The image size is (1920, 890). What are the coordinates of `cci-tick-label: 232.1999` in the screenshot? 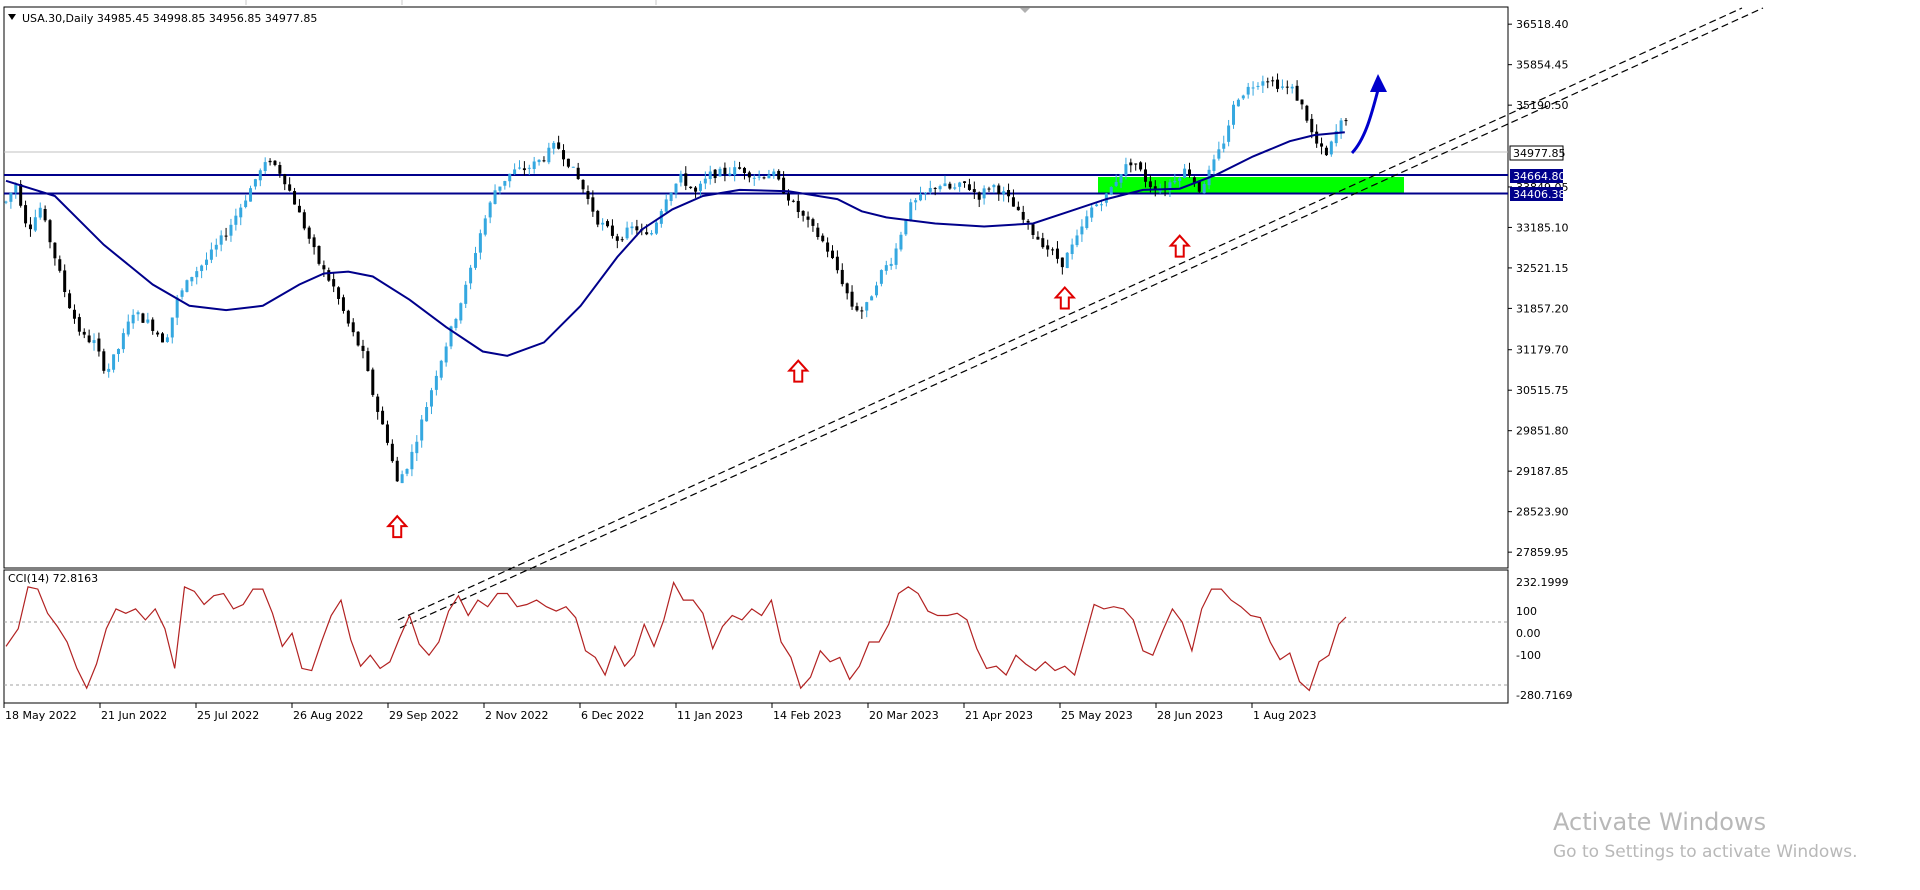 It's located at (1542, 582).